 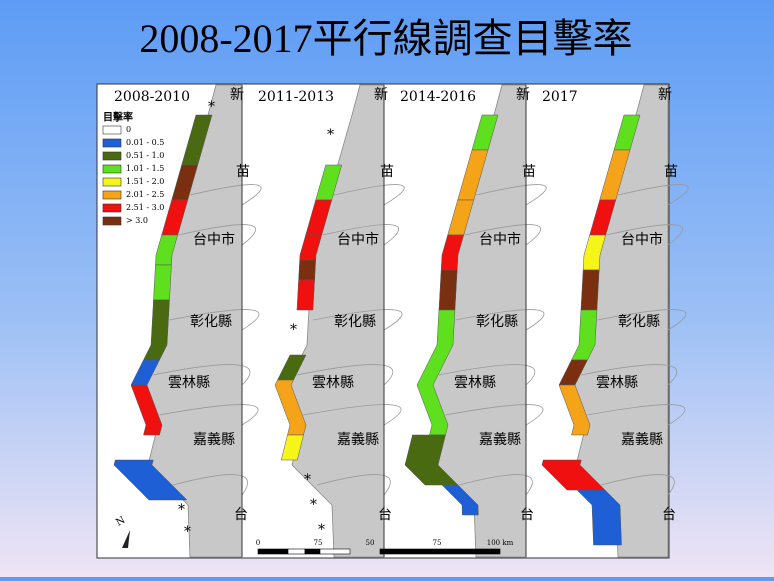 I want to click on panel-label: 2017, so click(x=560, y=97).